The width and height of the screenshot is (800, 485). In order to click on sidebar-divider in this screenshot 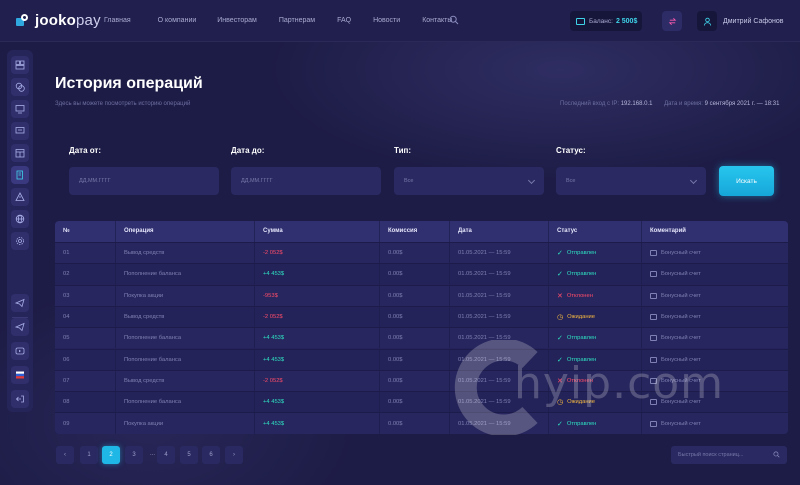, I will do `click(20, 317)`.